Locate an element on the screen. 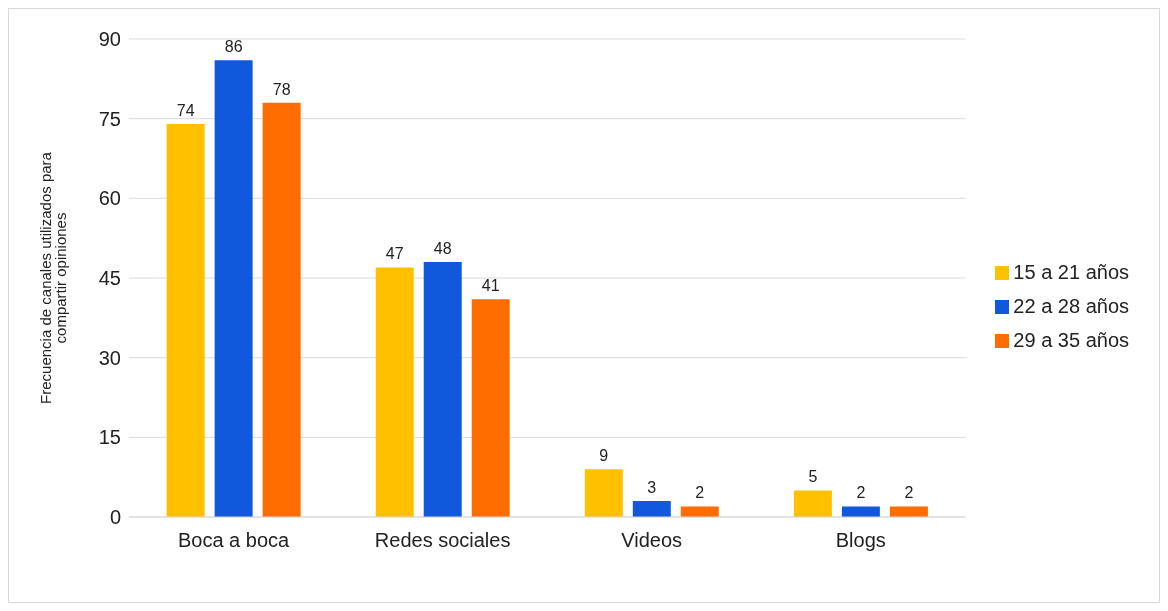 This screenshot has height=611, width=1168. legend-label: 29 a 35 años is located at coordinates (1071, 339).